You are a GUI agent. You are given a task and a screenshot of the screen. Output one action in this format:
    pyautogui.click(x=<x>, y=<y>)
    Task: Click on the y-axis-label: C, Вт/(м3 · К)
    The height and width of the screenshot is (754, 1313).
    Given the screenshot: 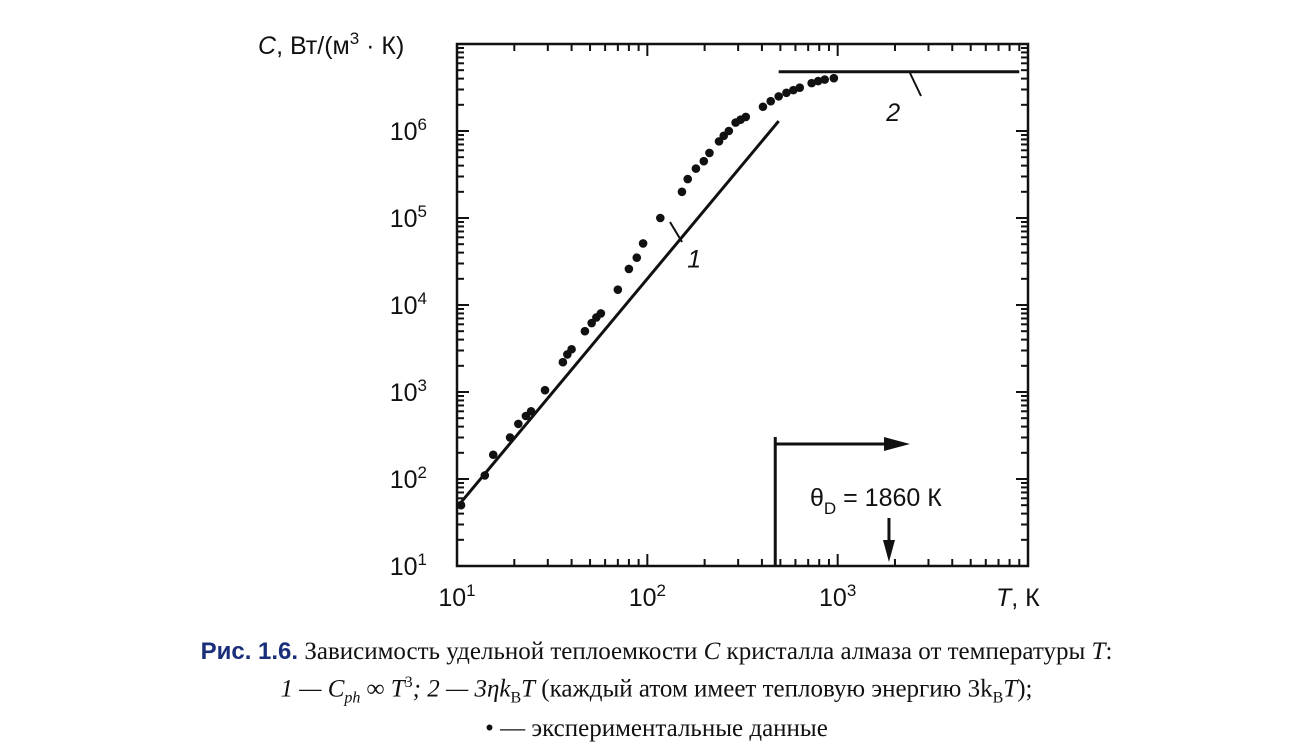 What is the action you would take?
    pyautogui.click(x=331, y=44)
    